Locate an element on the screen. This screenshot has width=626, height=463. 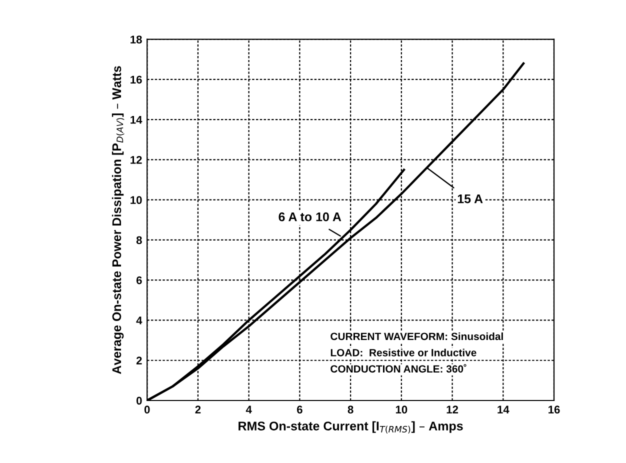
x-tick-label: 2 is located at coordinates (198, 410).